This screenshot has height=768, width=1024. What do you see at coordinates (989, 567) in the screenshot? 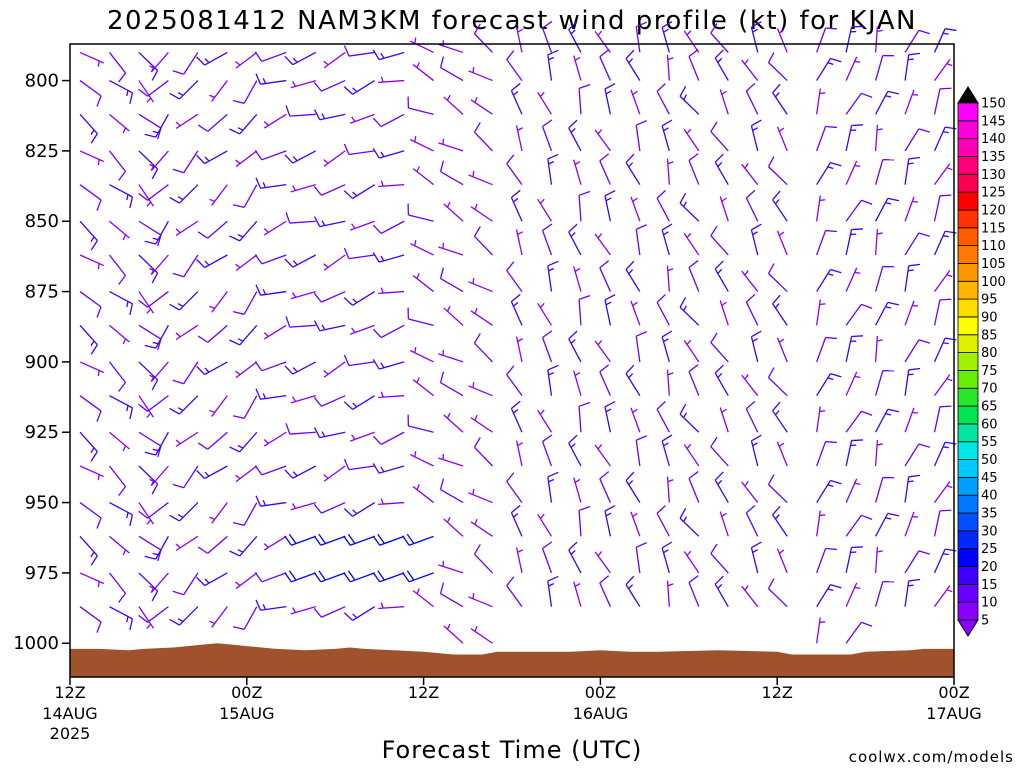
I see `colorbar-label: 20` at bounding box center [989, 567].